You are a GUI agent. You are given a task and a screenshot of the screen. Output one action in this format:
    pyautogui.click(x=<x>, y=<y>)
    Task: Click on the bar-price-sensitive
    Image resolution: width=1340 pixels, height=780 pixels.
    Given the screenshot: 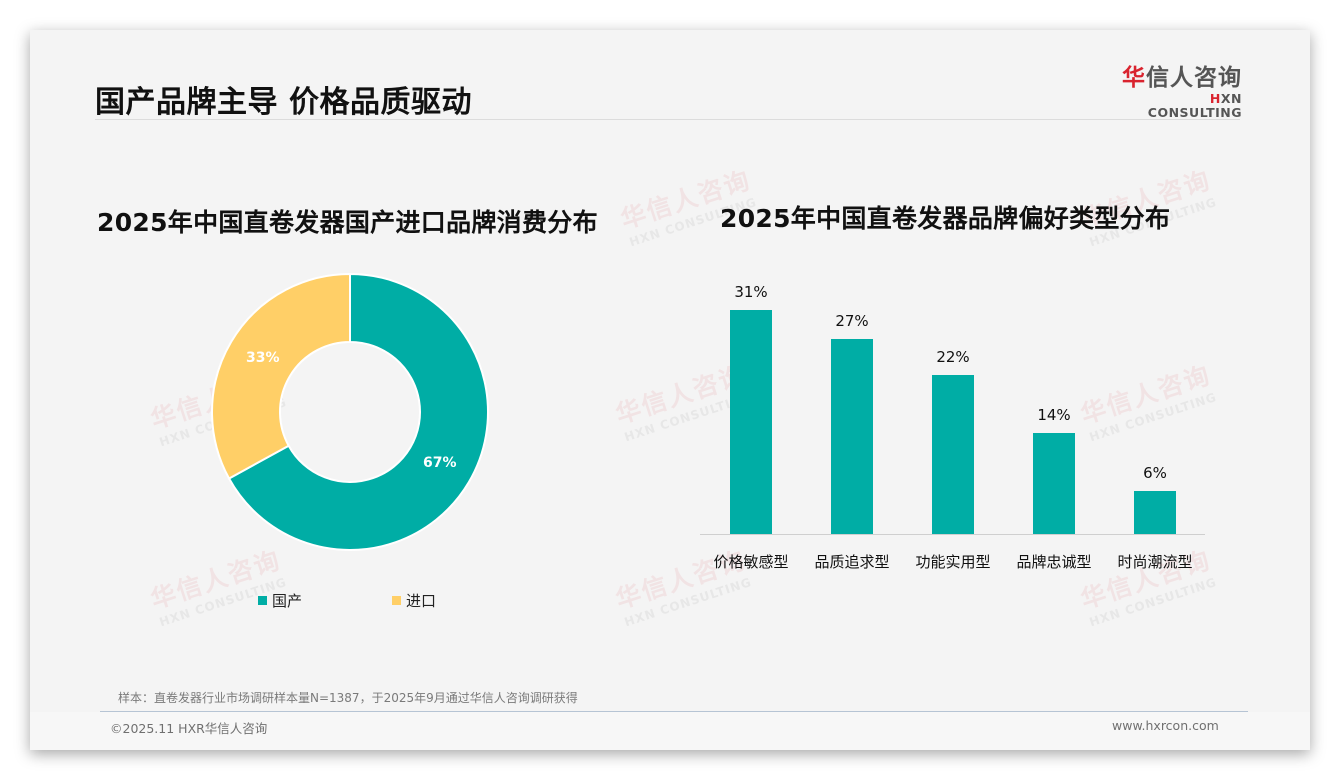 What is the action you would take?
    pyautogui.click(x=751, y=422)
    